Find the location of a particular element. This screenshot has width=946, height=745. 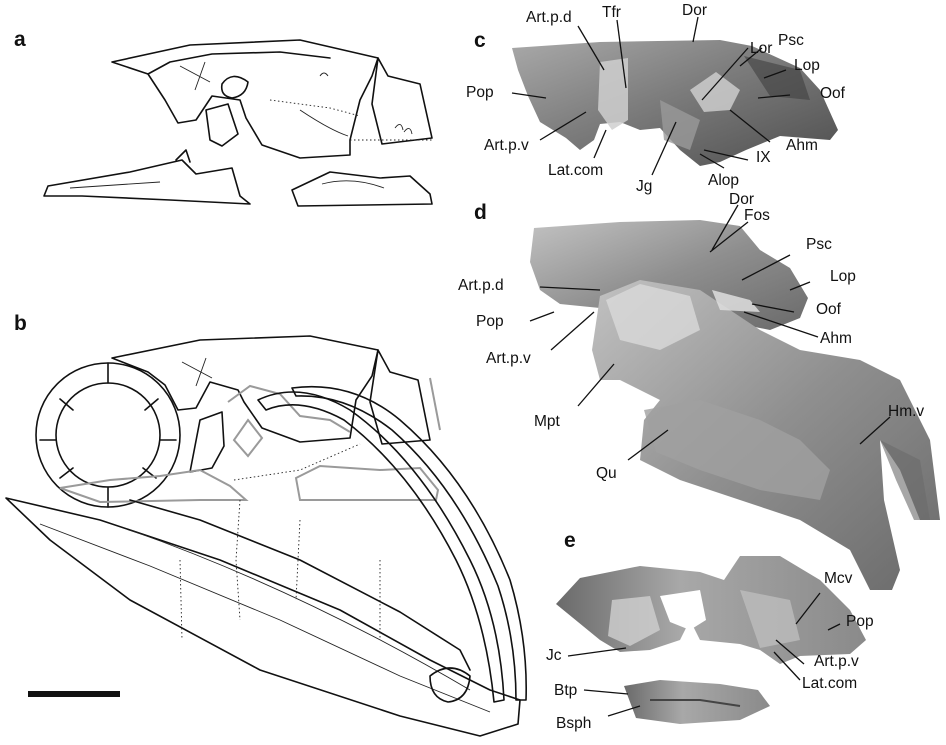

photo-e-fossil is located at coordinates (711, 640).